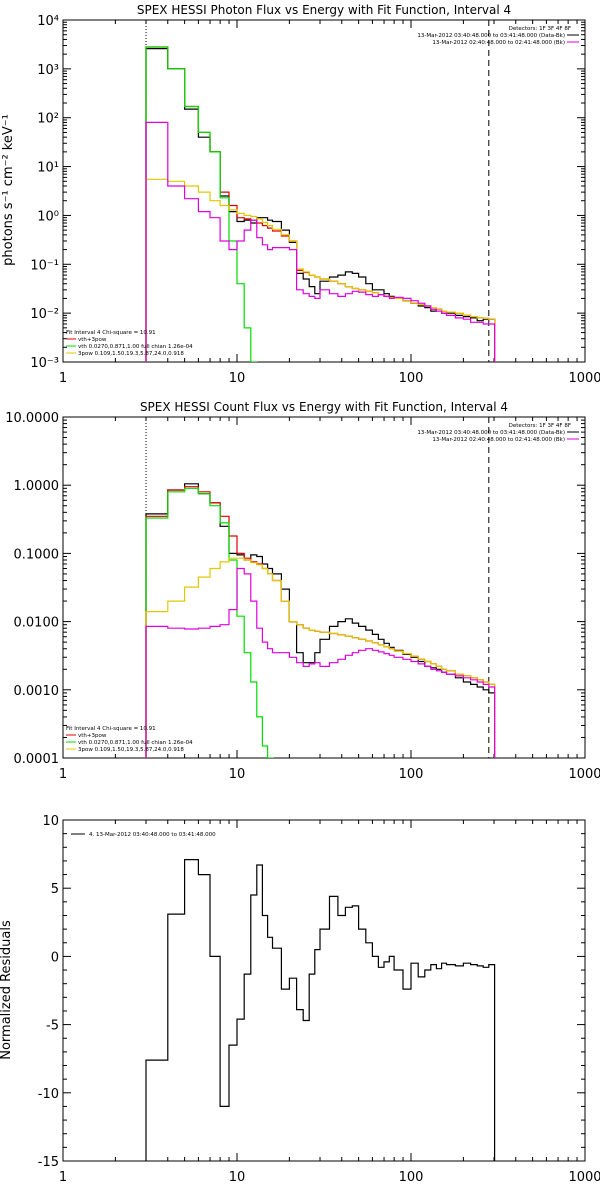 This screenshot has height=1200, width=600. I want to click on y-tick-label: 0.0010, so click(37, 691).